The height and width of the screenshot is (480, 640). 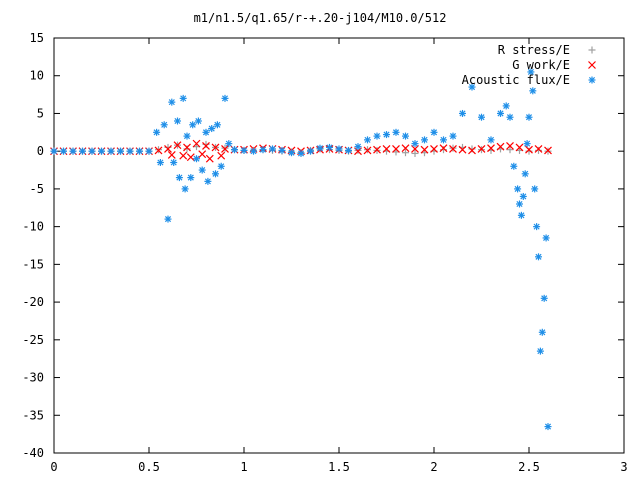 What do you see at coordinates (37, 76) in the screenshot?
I see `y-tick-label: 10` at bounding box center [37, 76].